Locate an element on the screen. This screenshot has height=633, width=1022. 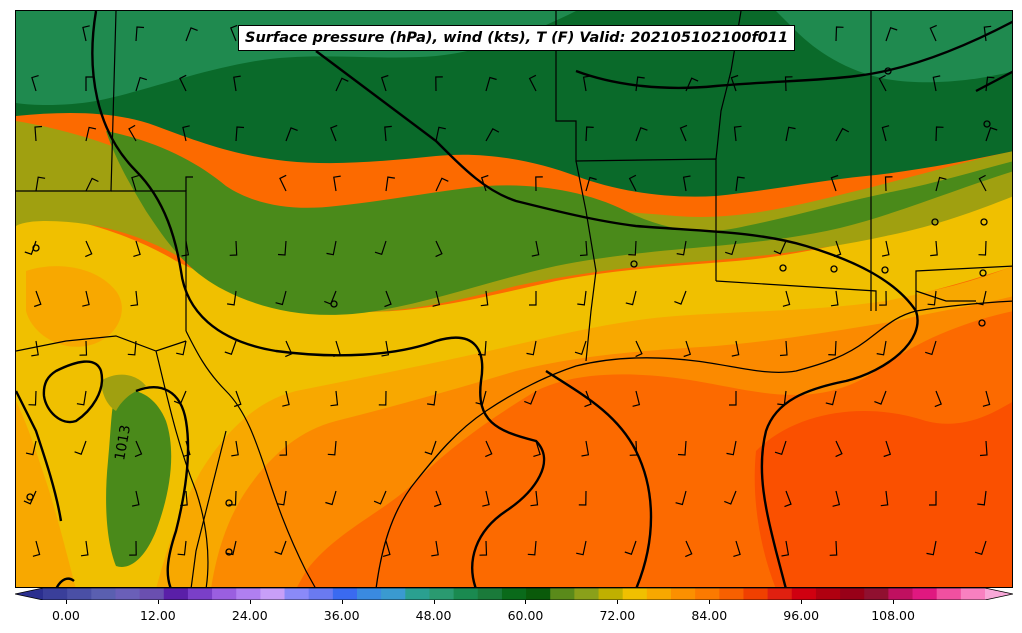
isobar-label: 1013 is located at coordinates (123, 443).